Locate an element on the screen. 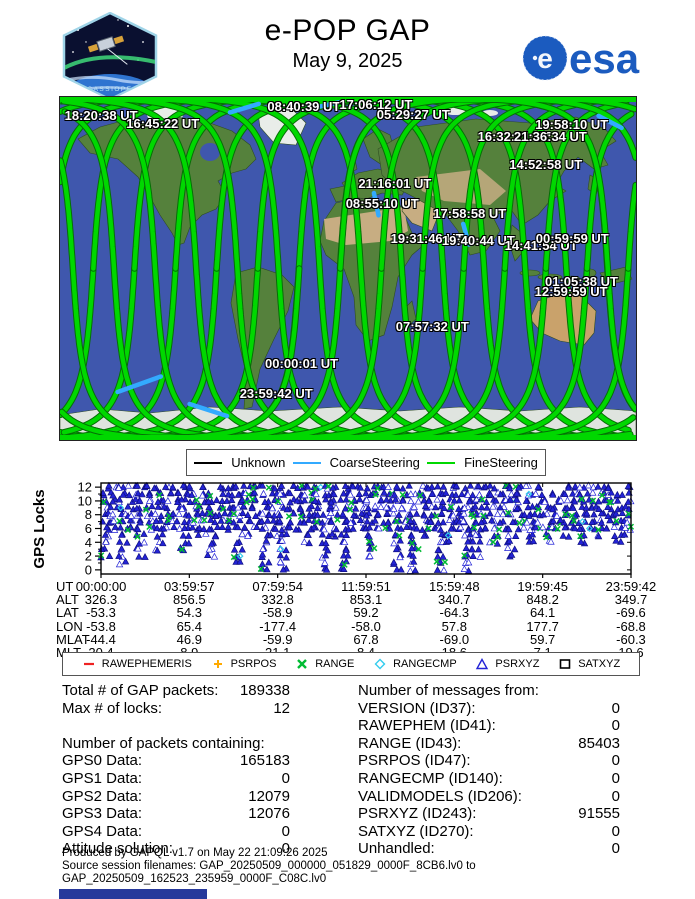 This screenshot has height=899, width=695. diamond-marker-icon is located at coordinates (380, 664).